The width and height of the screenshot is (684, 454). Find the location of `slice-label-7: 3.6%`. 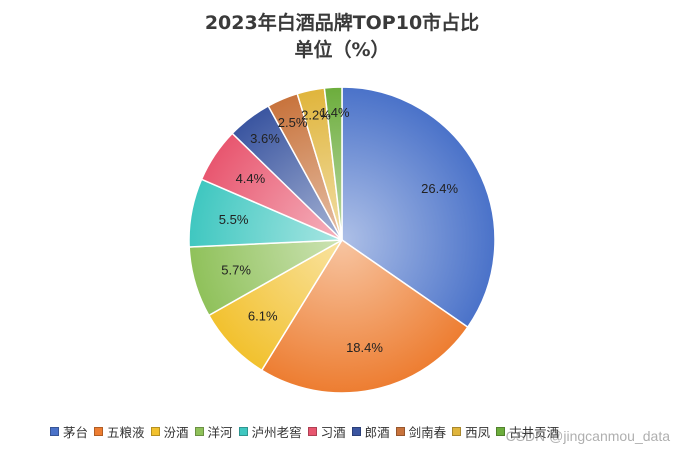

slice-label-7: 3.6% is located at coordinates (265, 138).